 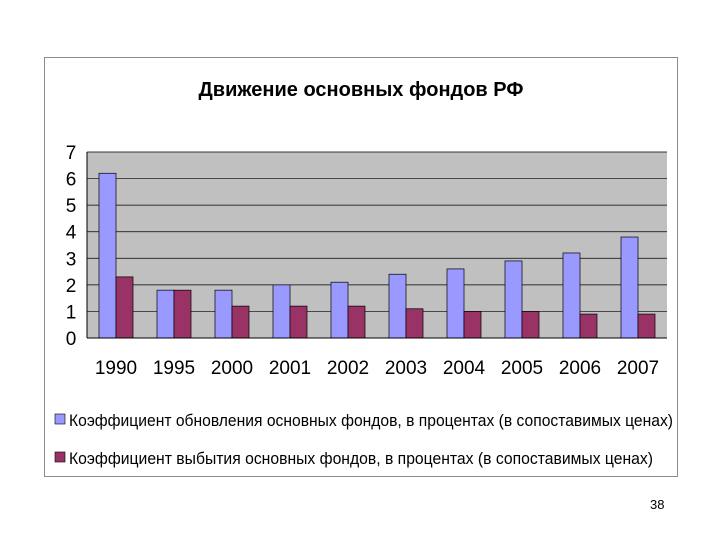 What do you see at coordinates (71, 233) in the screenshot?
I see `y-tick-label: 4` at bounding box center [71, 233].